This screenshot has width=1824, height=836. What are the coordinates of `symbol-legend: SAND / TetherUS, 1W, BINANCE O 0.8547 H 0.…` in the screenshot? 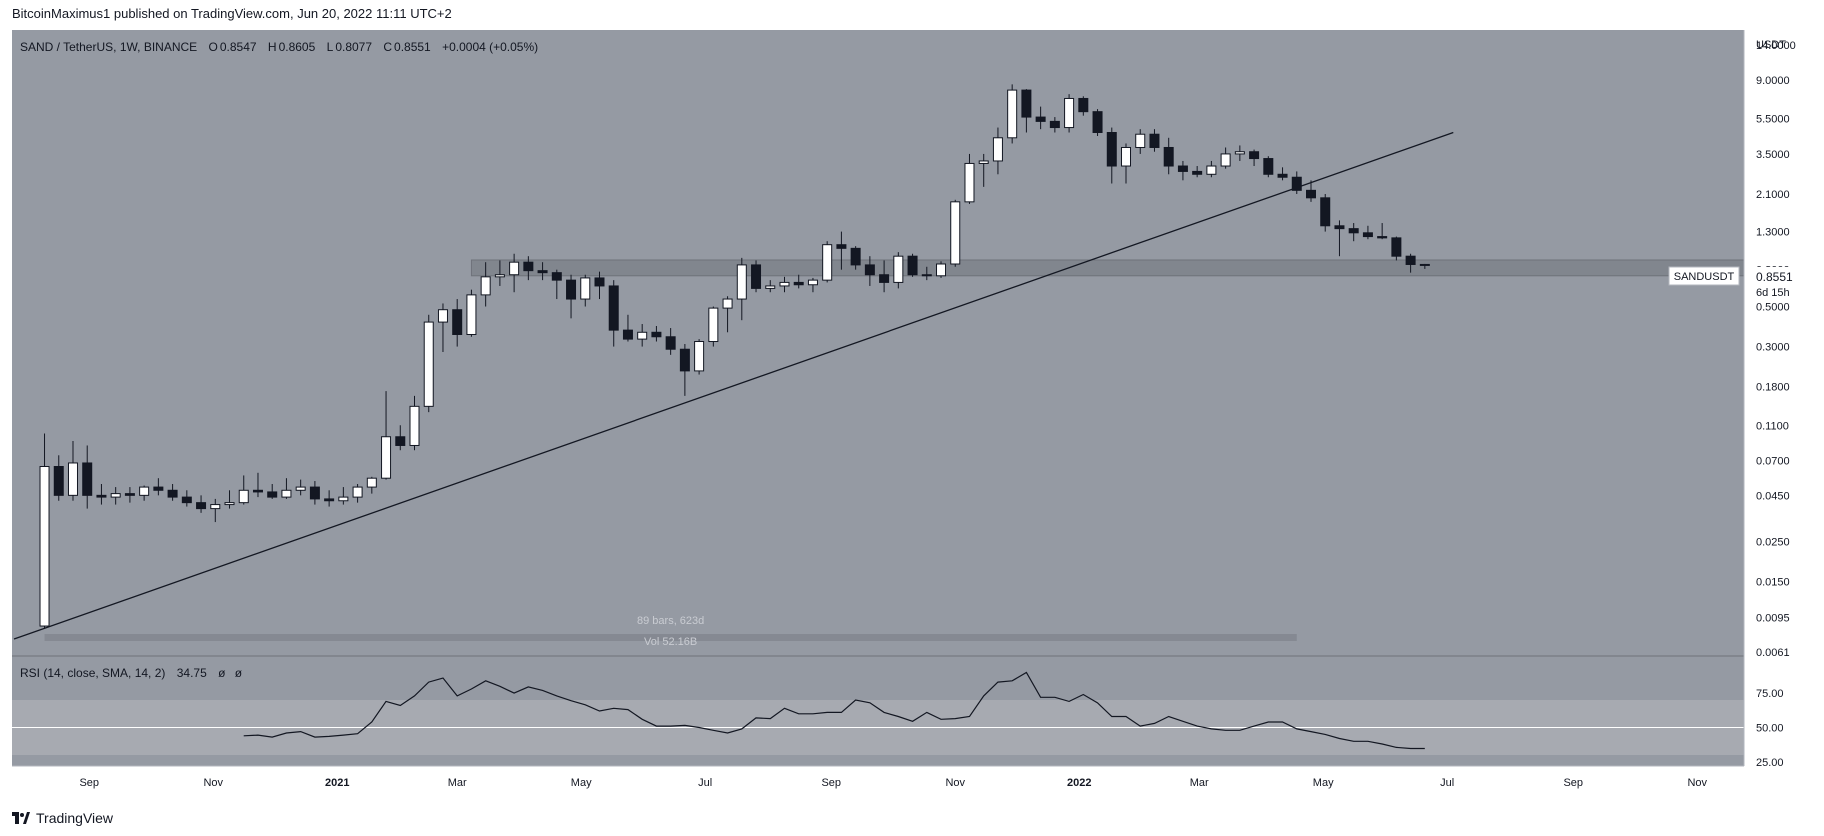 It's located at (279, 47).